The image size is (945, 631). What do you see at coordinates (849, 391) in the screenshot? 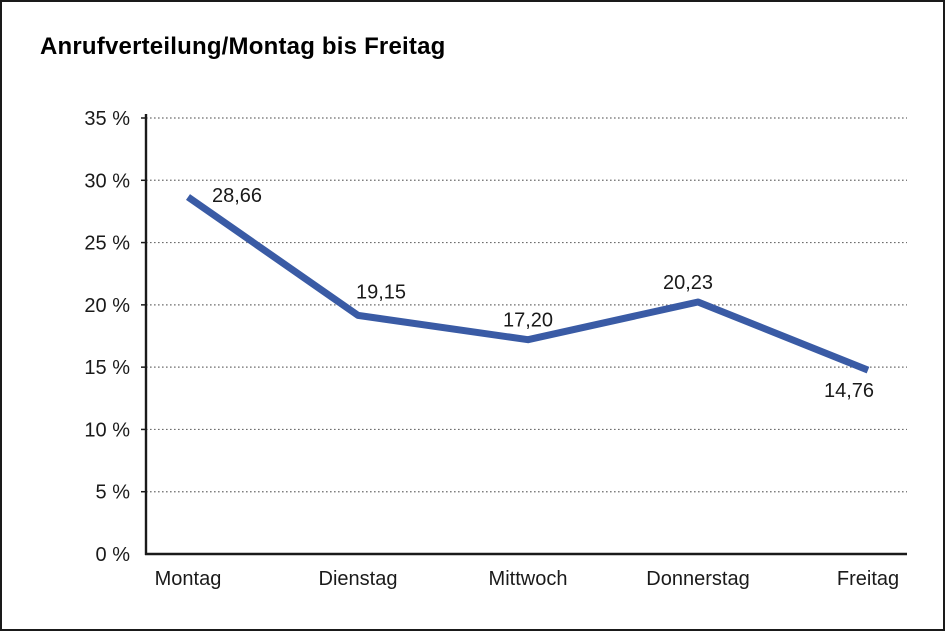
I see `data-point-label: 14,76` at bounding box center [849, 391].